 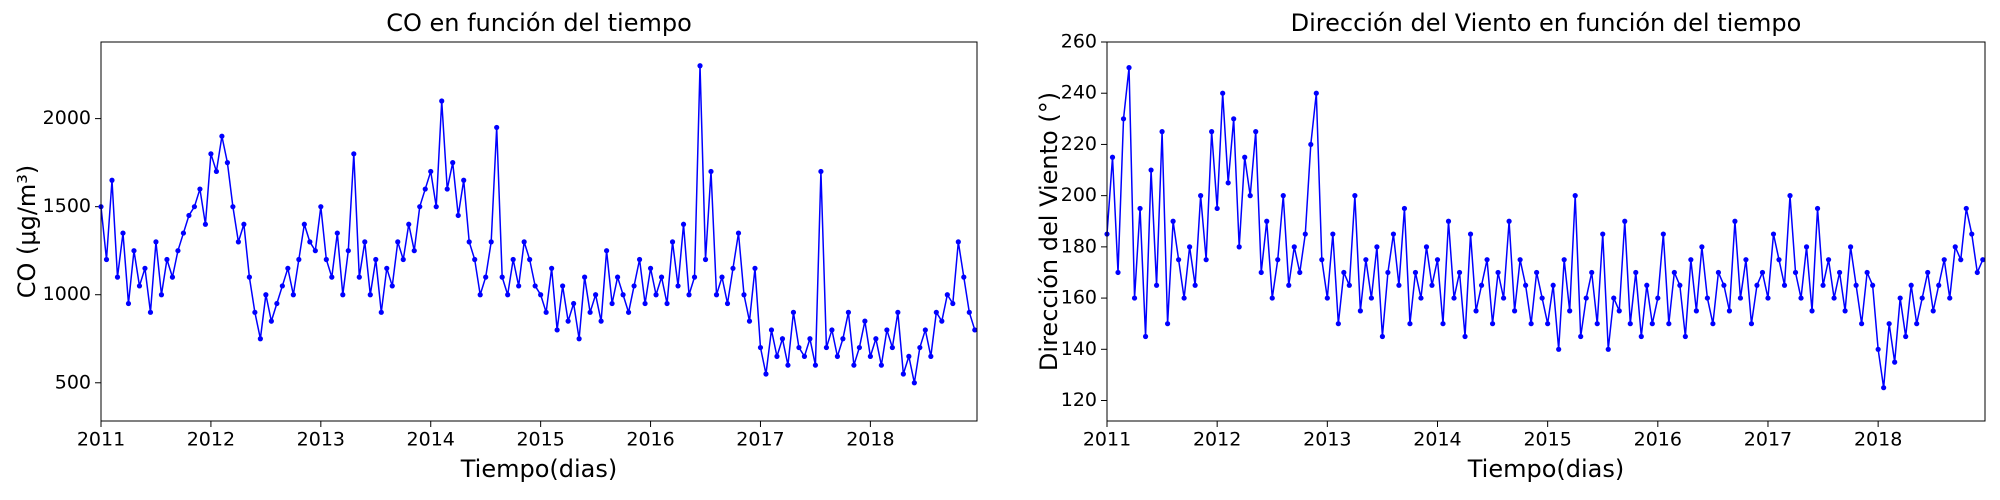 I want to click on x-tick-label: 2018, so click(x=1878, y=440).